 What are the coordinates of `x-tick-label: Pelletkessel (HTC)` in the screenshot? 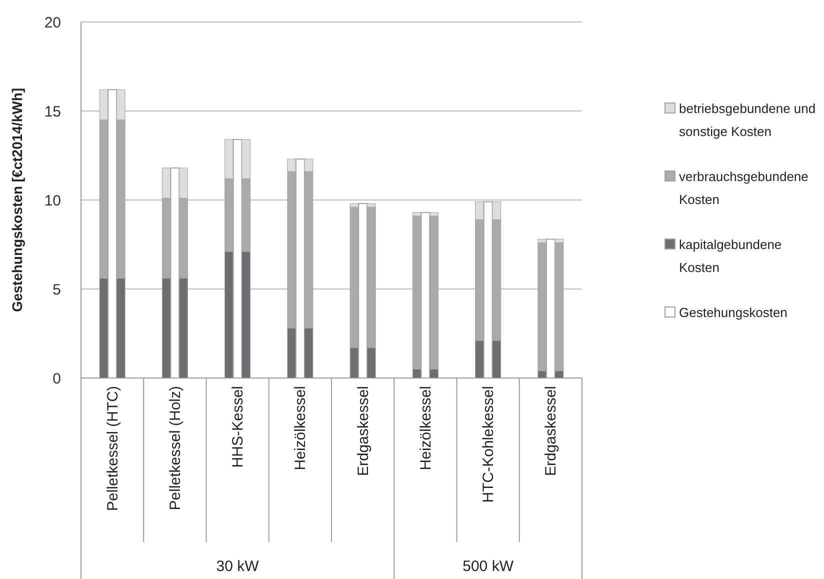 It's located at (113, 449).